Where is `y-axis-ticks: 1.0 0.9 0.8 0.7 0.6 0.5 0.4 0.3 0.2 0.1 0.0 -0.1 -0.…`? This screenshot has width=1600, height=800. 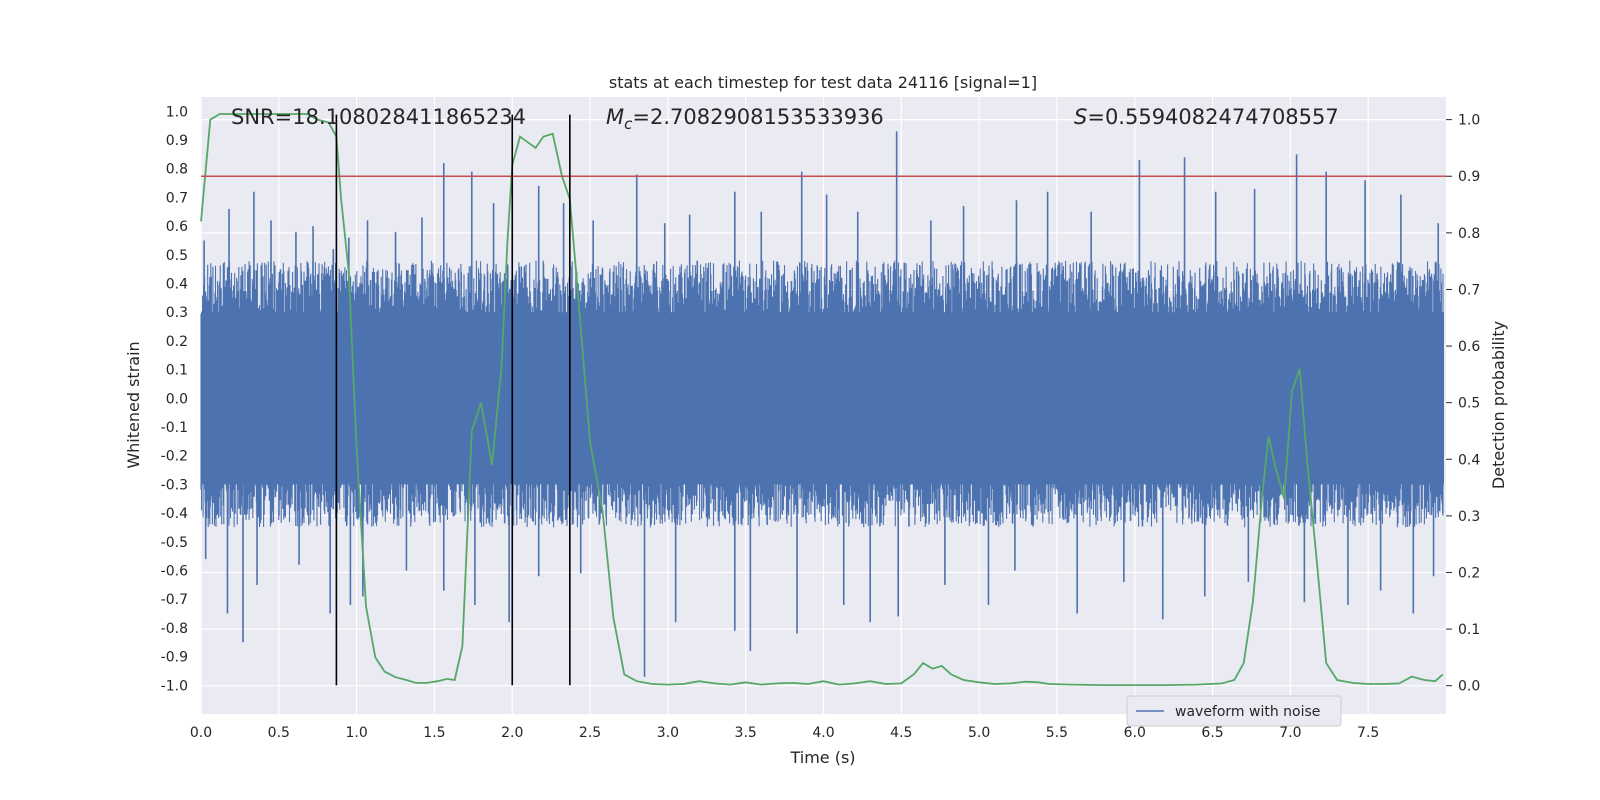
y-axis-ticks: 1.0 0.9 0.8 0.7 0.6 0.5 0.4 0.3 0.2 0.1 0.0 -0.1 -0.… is located at coordinates (174, 399).